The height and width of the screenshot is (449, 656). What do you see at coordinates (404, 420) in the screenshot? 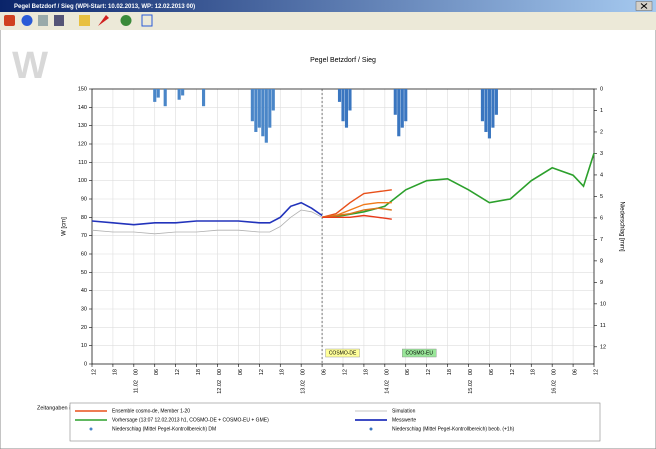
I see `legend-label: Messwerte` at bounding box center [404, 420].